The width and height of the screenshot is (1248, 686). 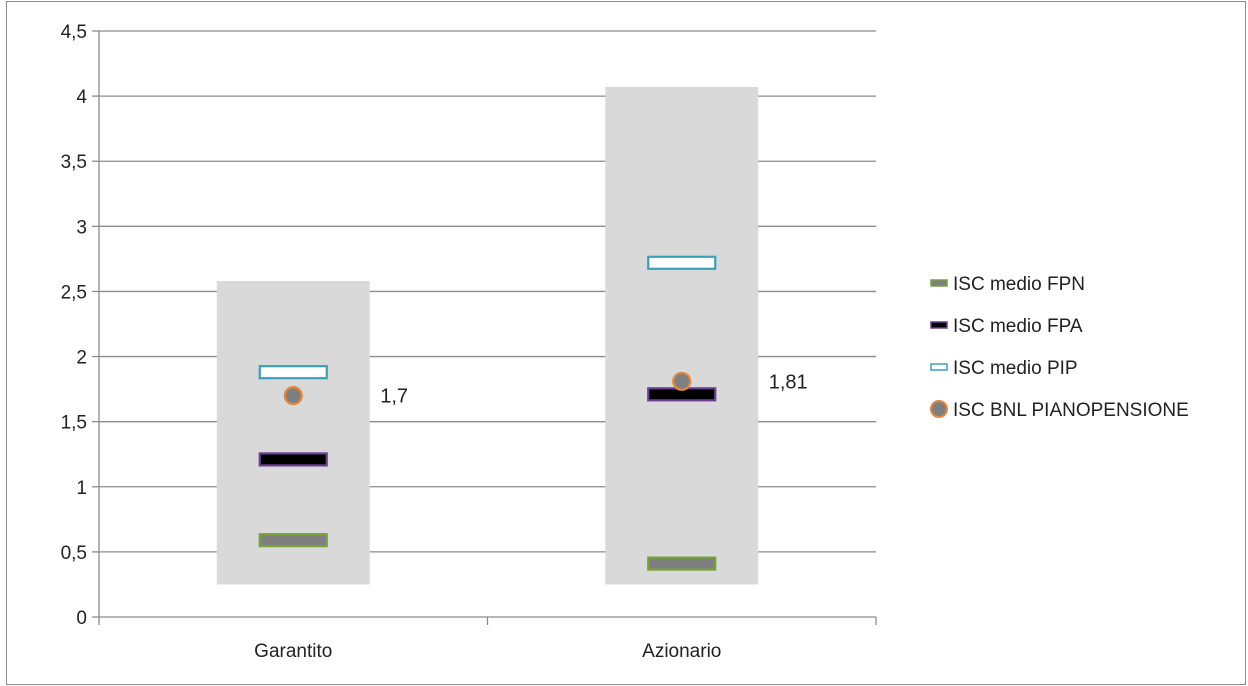 I want to click on x-tick-label: Garantito, so click(x=293, y=651).